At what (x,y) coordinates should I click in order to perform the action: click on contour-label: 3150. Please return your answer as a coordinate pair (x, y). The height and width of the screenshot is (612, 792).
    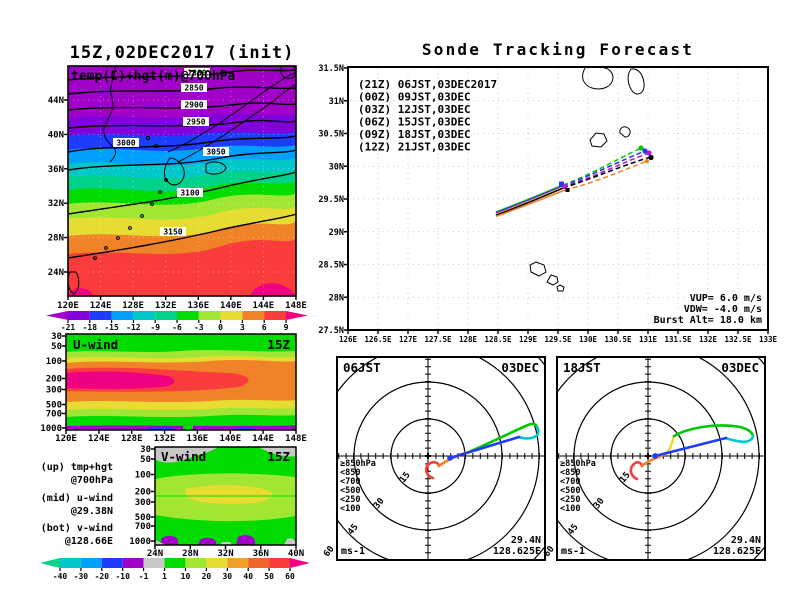
    Looking at the image, I should click on (172, 232).